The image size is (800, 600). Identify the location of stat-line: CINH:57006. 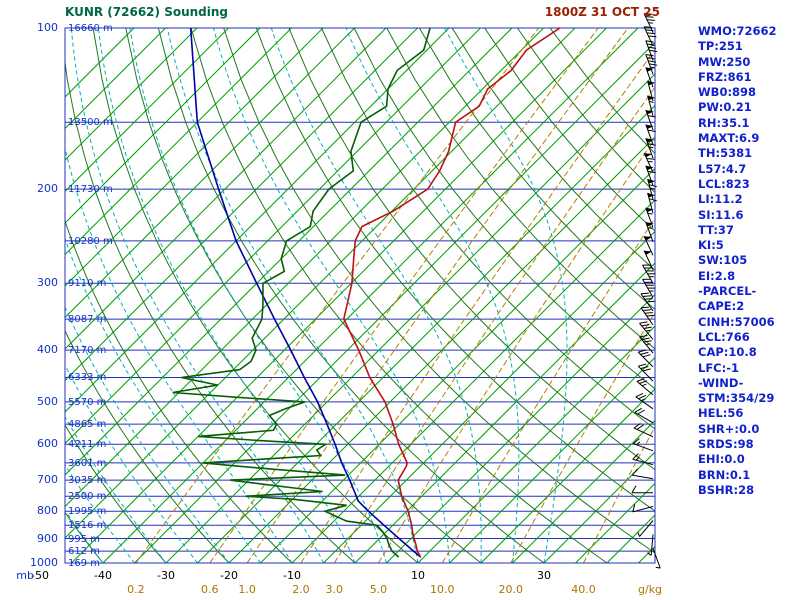
(736, 321).